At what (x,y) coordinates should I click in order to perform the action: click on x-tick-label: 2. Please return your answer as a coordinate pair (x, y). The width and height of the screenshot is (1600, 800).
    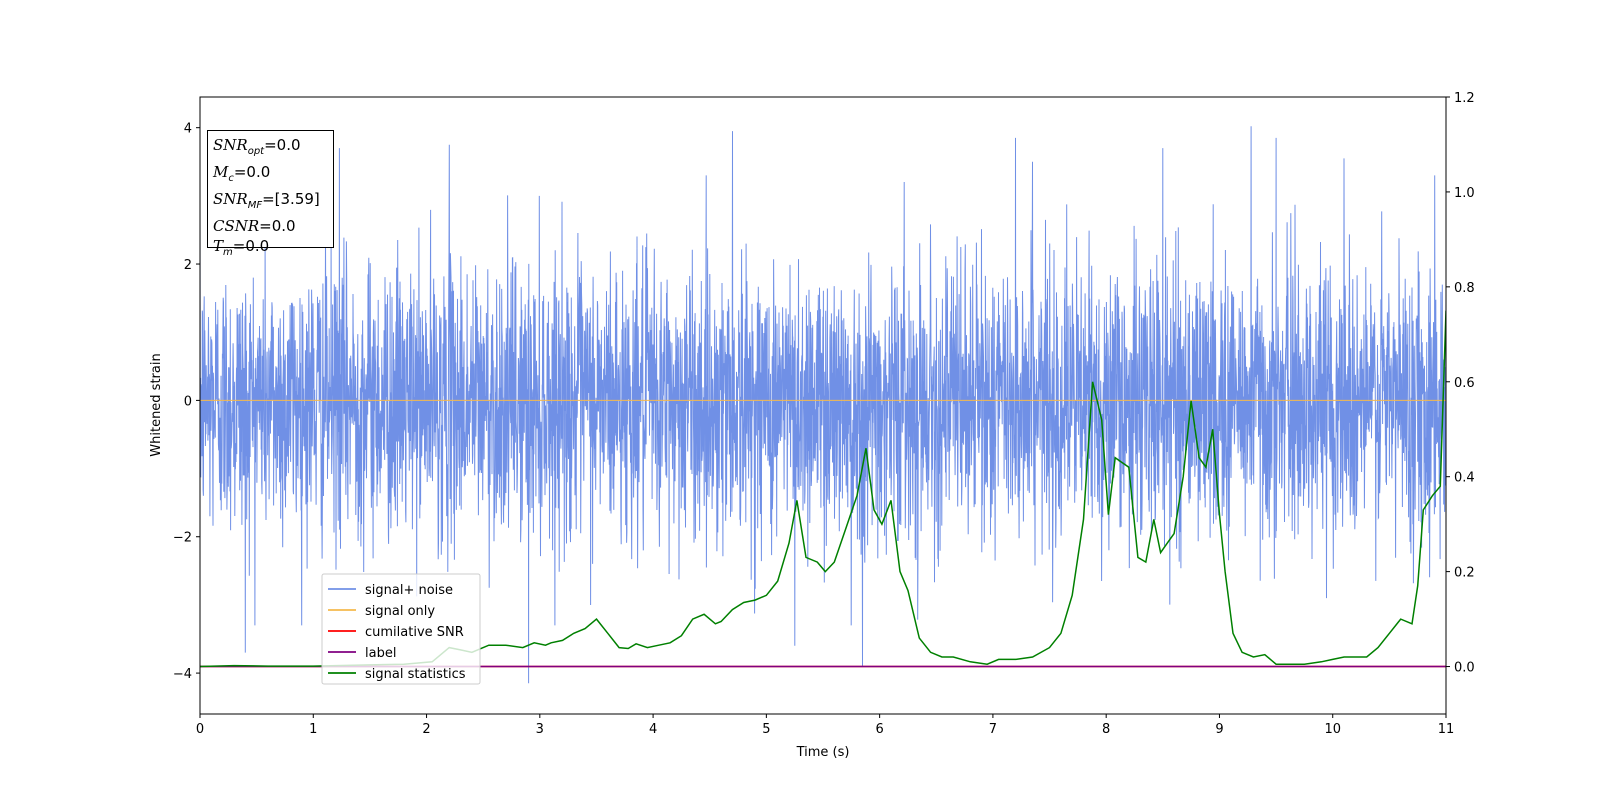
    Looking at the image, I should click on (426, 729).